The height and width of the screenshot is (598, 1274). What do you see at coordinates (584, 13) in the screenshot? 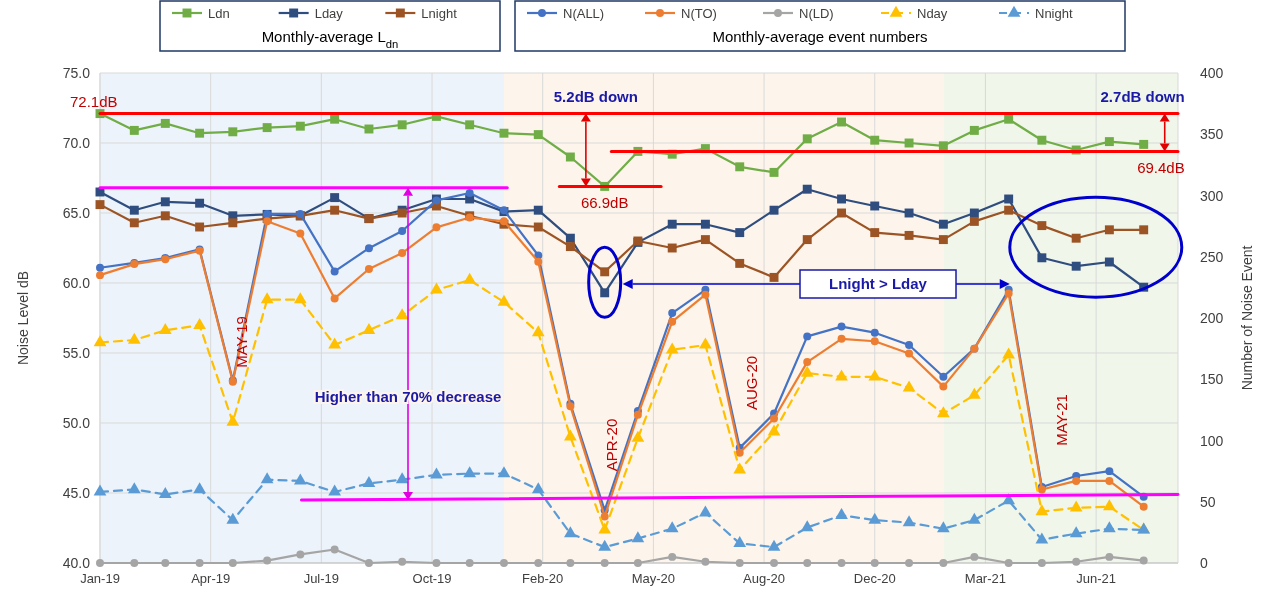
I see `legend-label: N(ALL)` at bounding box center [584, 13].